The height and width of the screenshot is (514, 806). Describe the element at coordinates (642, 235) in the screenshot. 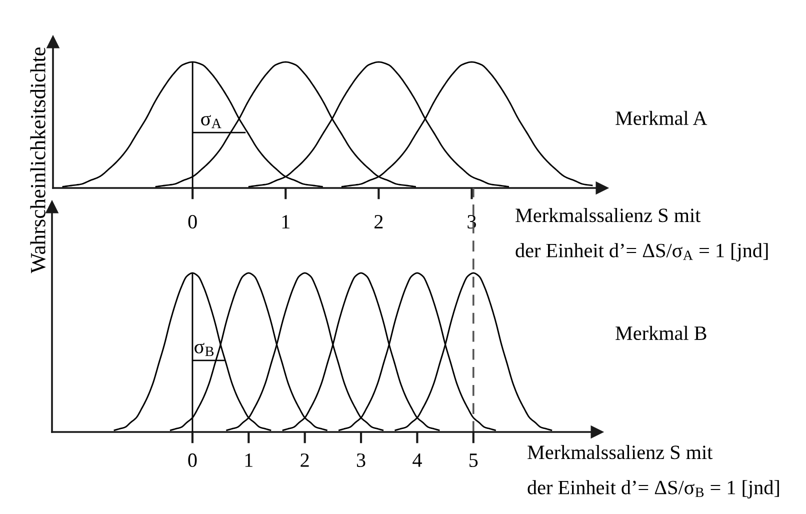

I see `x-axis-title: Merkmalssalienz S mit der Einheit d’= ΔS/σ$_{A}$ = 1 [jnd]` at that location.